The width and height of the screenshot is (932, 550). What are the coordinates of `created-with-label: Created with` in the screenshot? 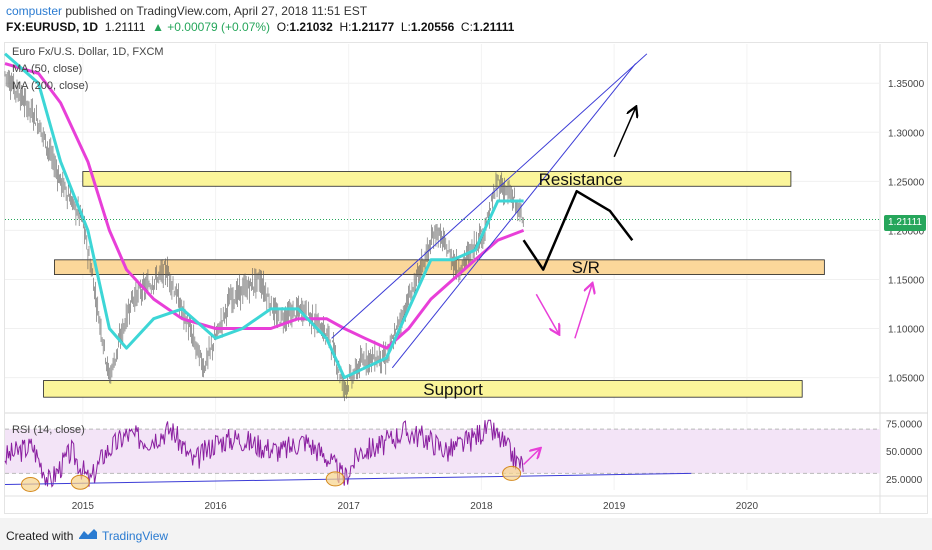 It's located at (40, 536).